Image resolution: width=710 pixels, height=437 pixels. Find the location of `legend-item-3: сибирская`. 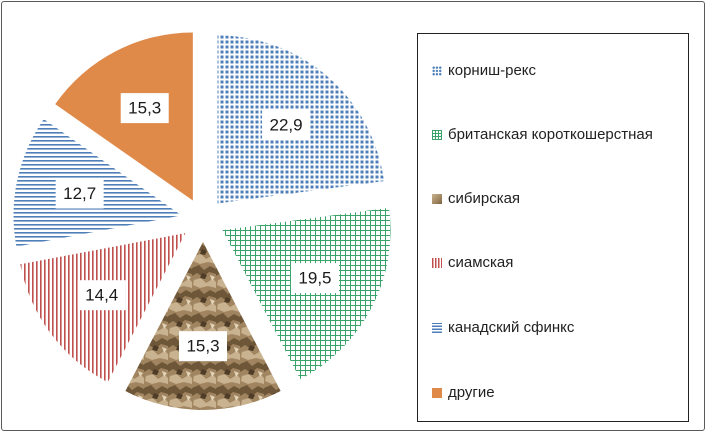

legend-item-3: сибирская is located at coordinates (476, 198).